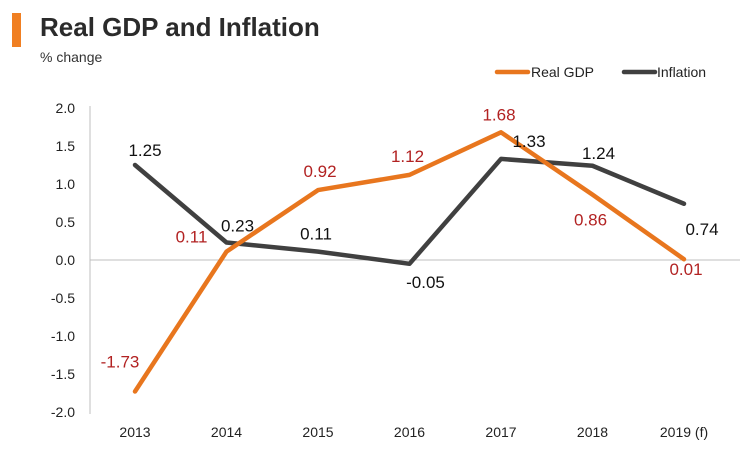 Image resolution: width=750 pixels, height=450 pixels. Describe the element at coordinates (498, 114) in the screenshot. I see `gdp-data-label: 1.68` at that location.